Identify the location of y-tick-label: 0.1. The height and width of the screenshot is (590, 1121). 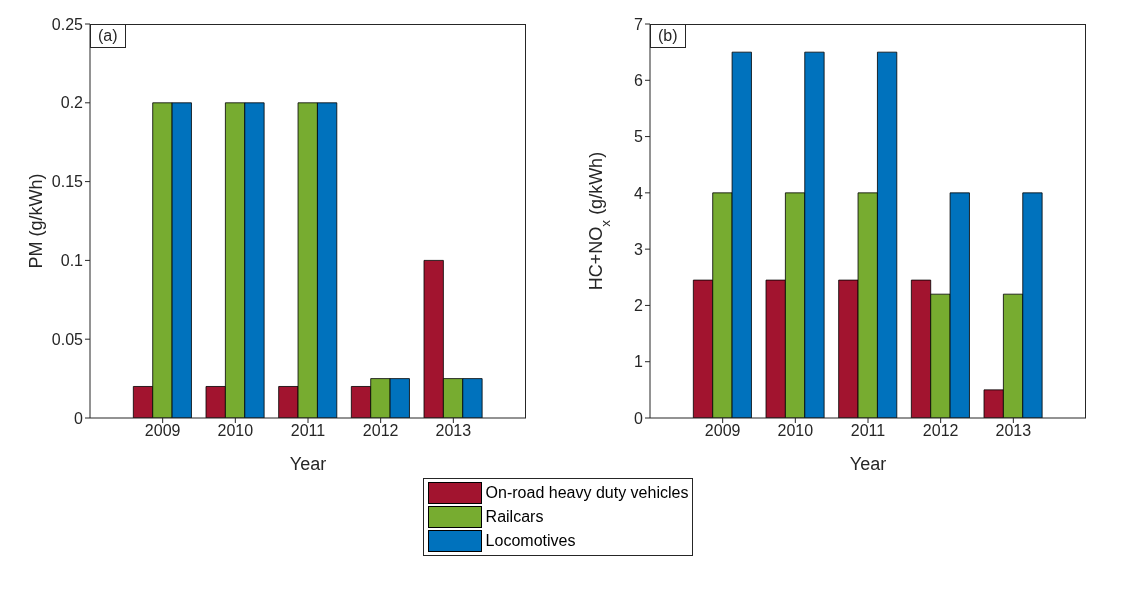
(72, 261).